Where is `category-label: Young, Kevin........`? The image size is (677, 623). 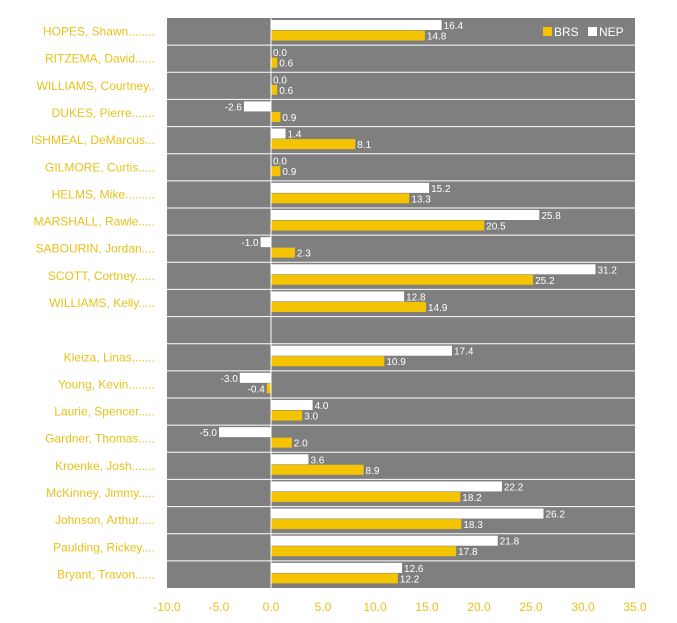
category-label: Young, Kevin........ is located at coordinates (106, 384).